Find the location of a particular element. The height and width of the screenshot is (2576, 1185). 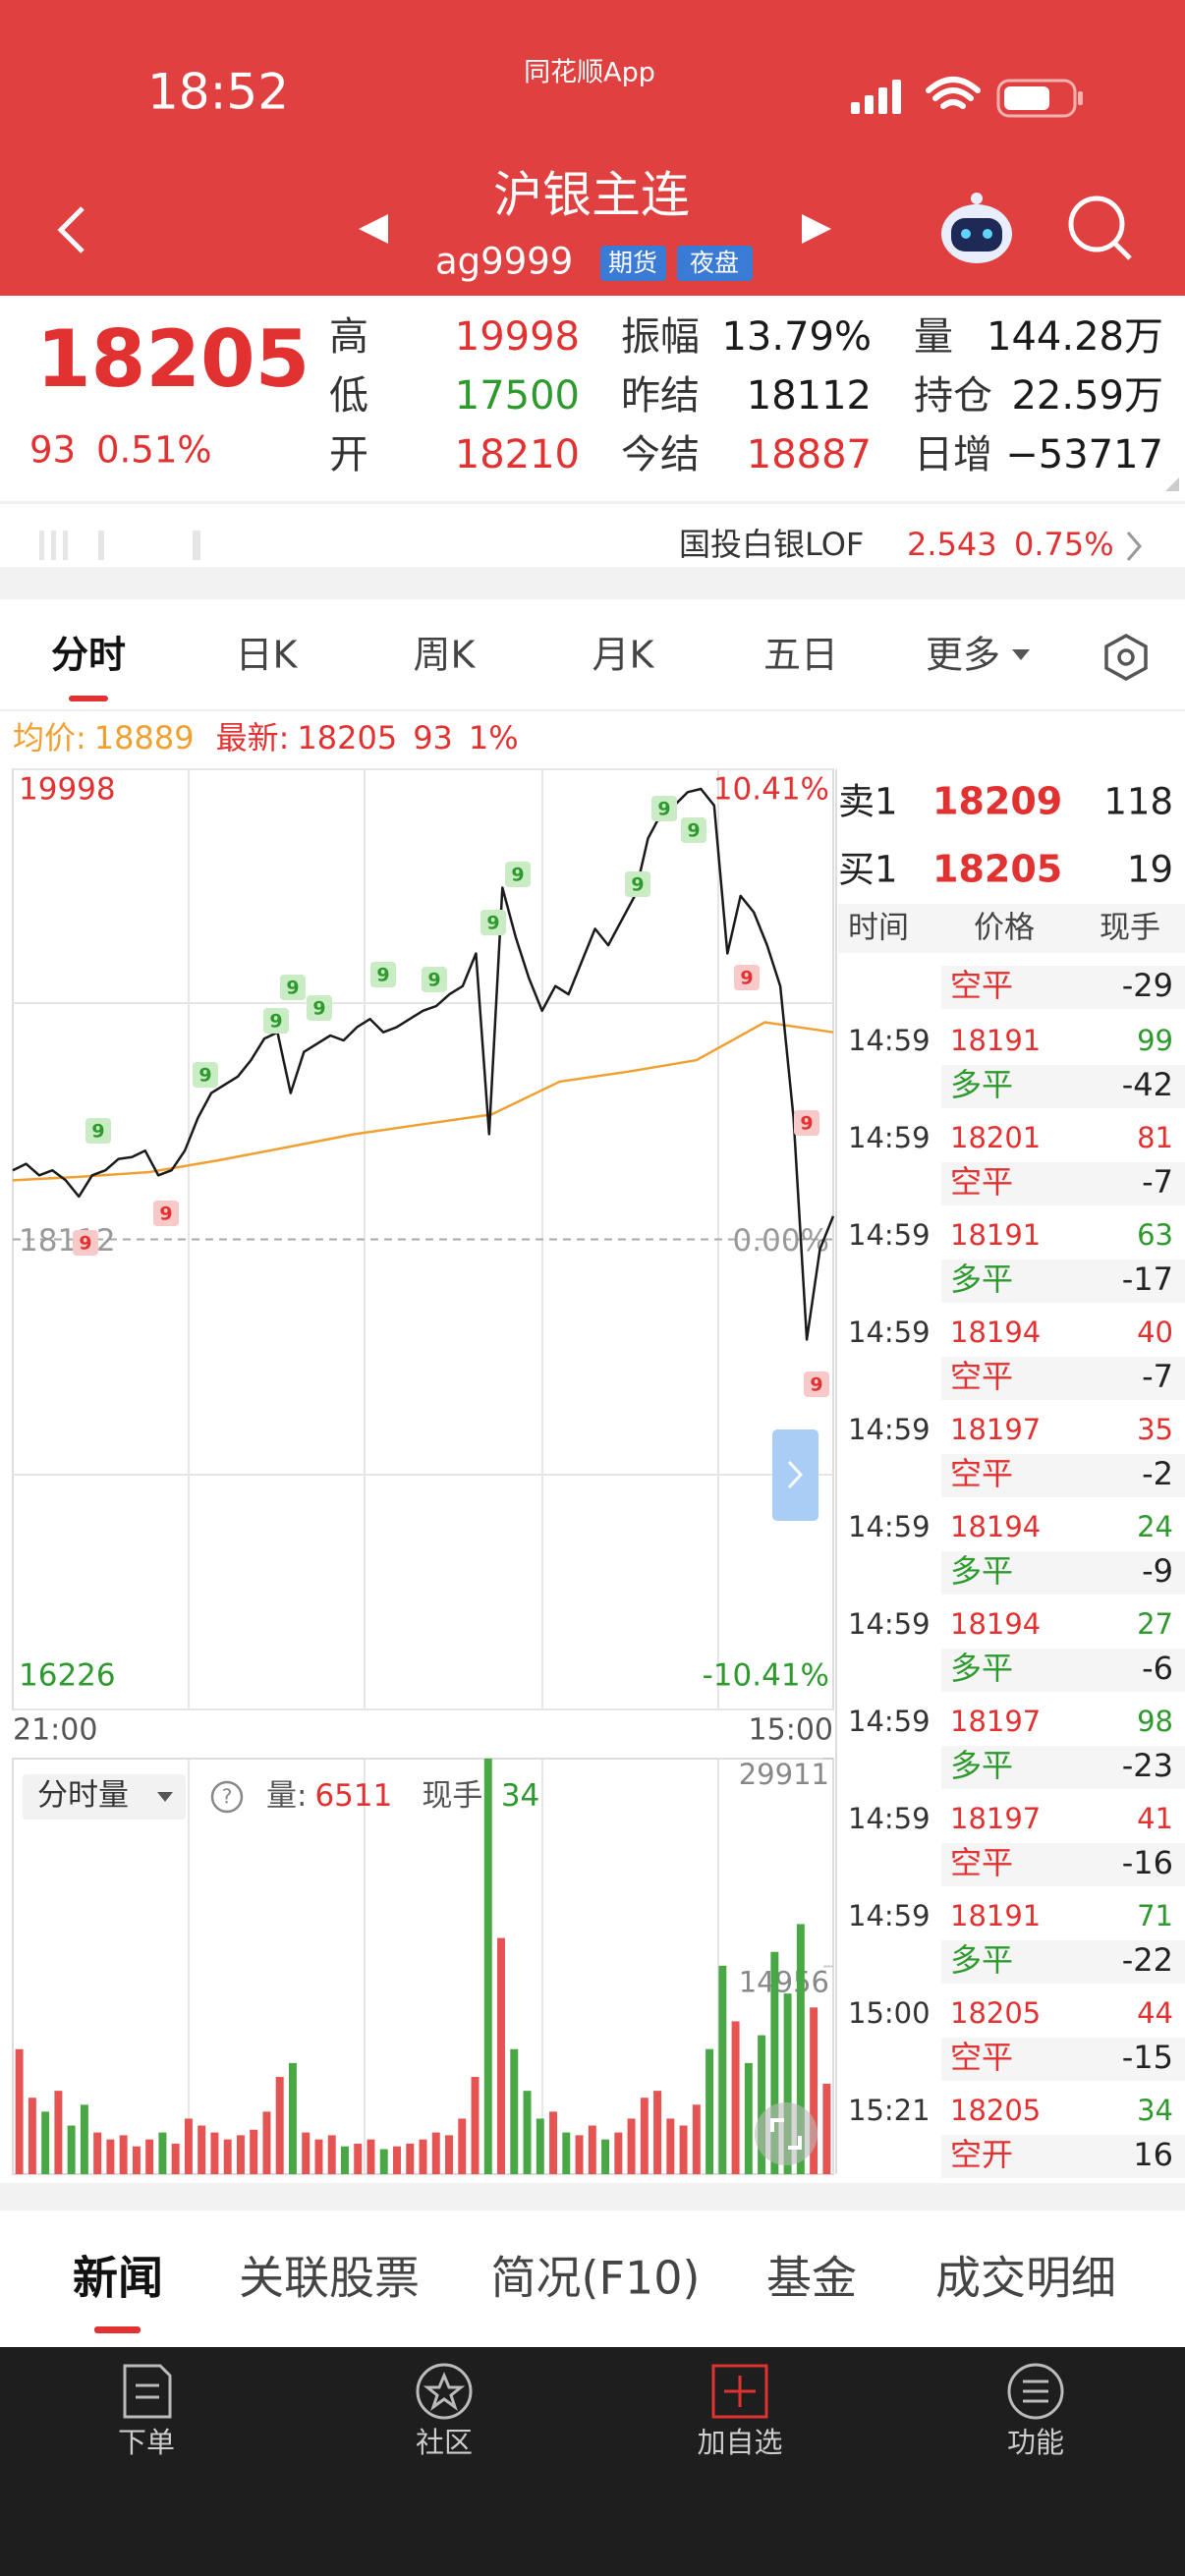

bottom-tab: 简况(F10) is located at coordinates (596, 2278).